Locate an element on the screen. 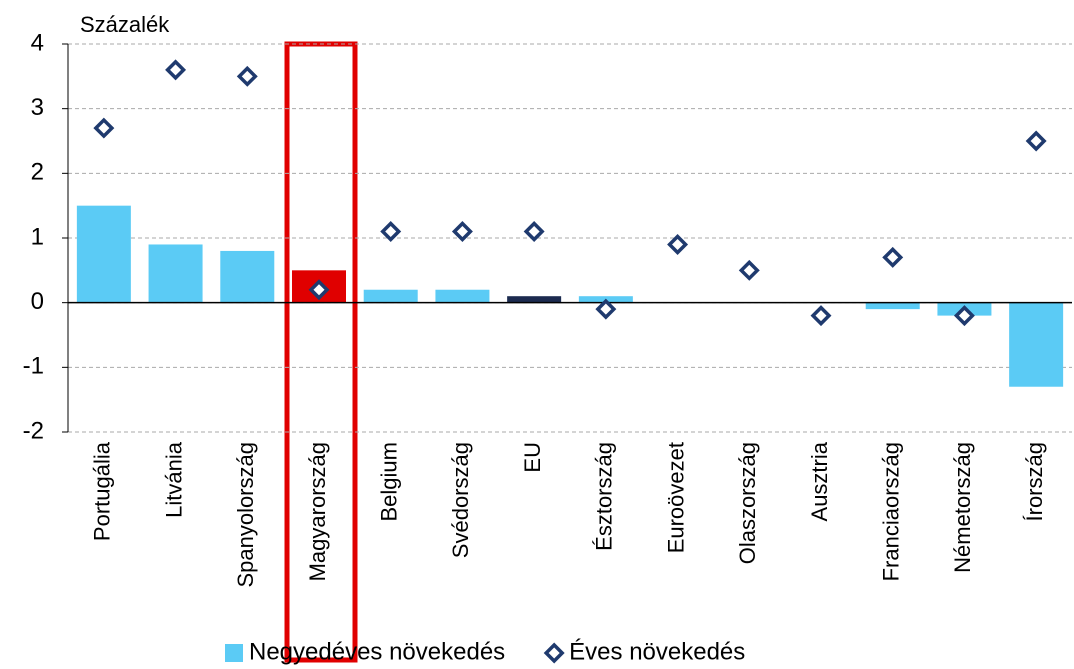  x-tick-label: Spanyolország is located at coordinates (245, 515).